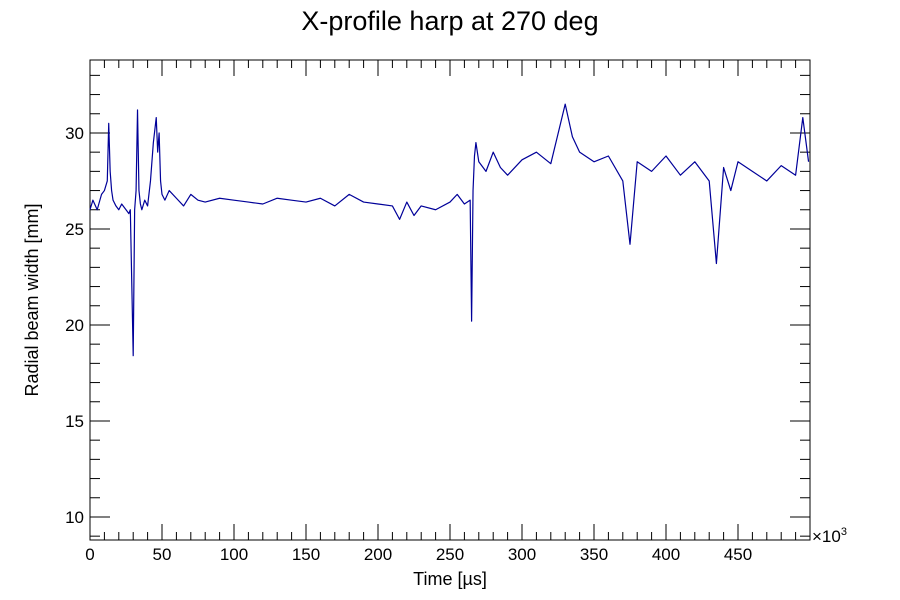 This screenshot has height=600, width=900. Describe the element at coordinates (74, 517) in the screenshot. I see `y-tick-label: 10` at that location.